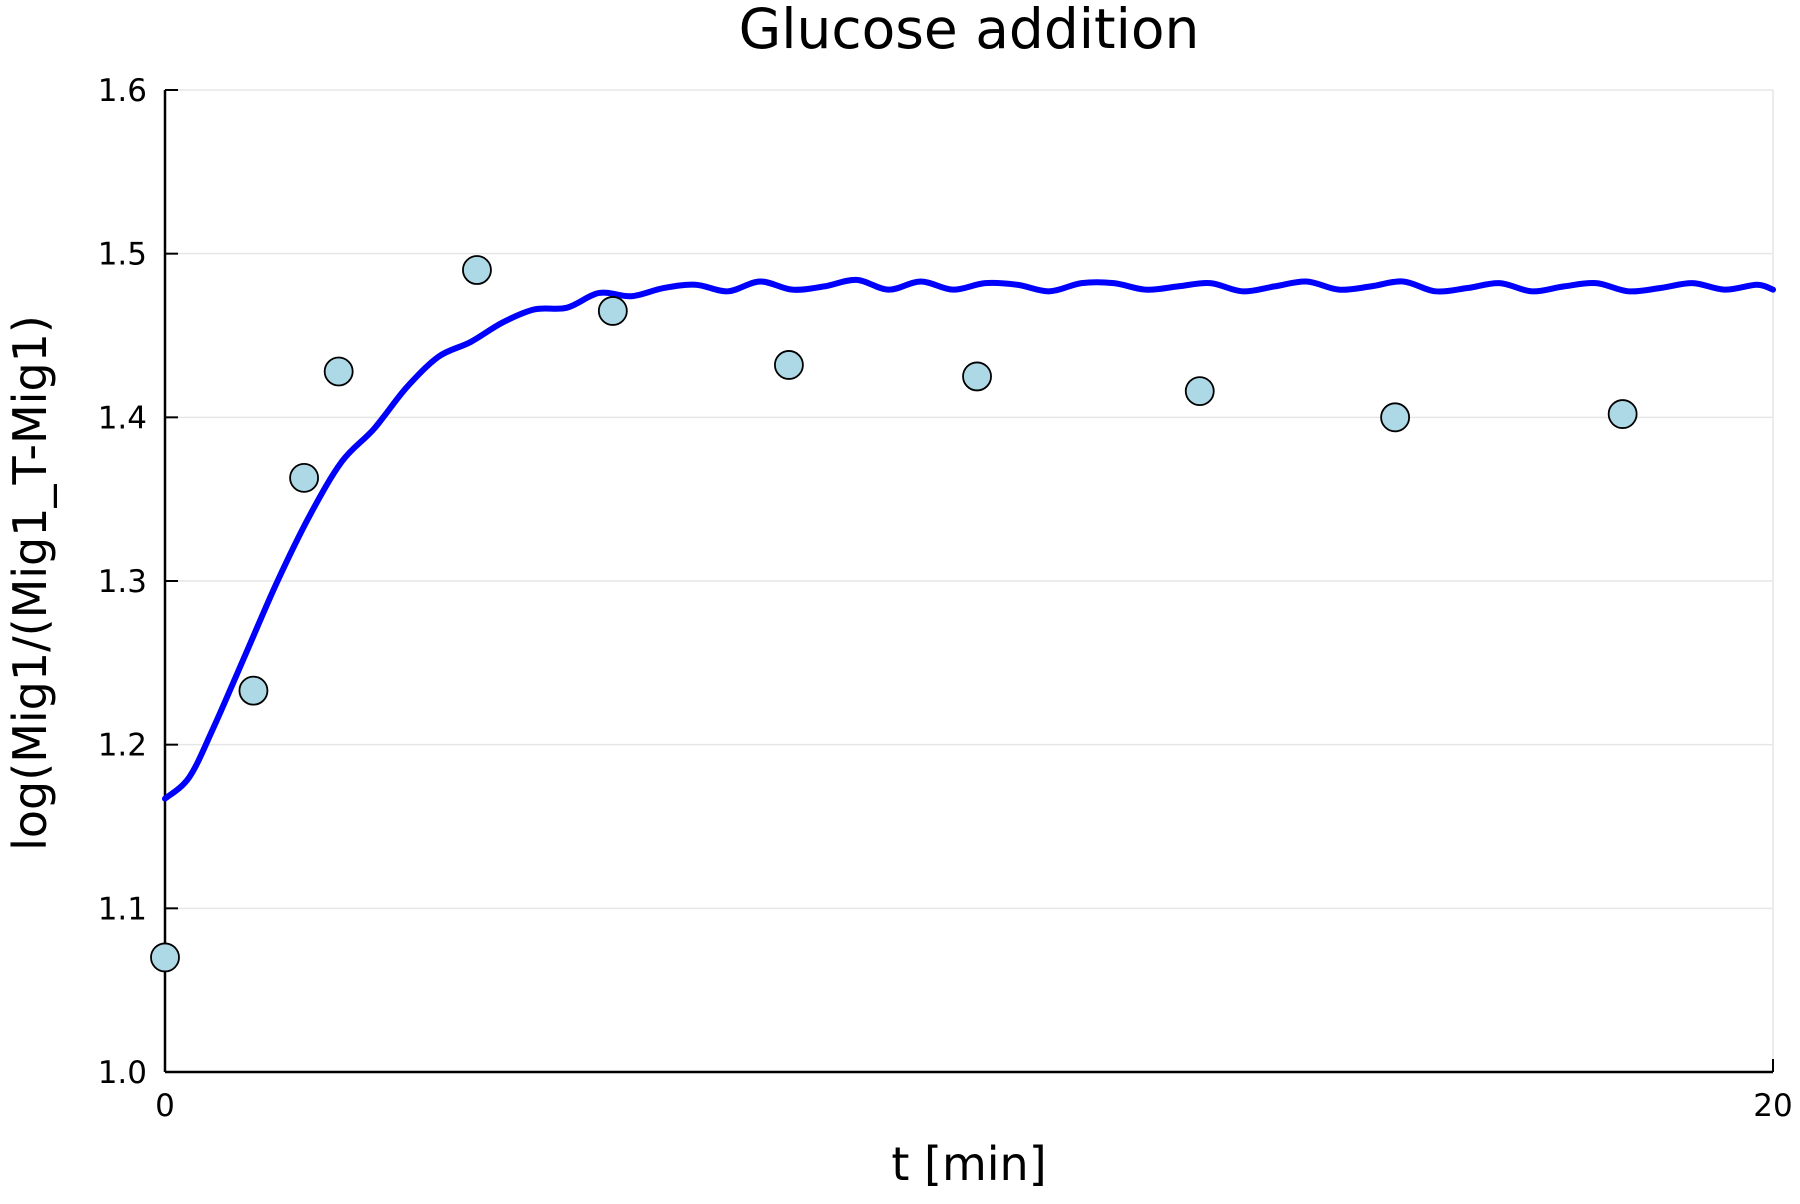  I want to click on y-tick-label: 1.6, so click(122, 91).